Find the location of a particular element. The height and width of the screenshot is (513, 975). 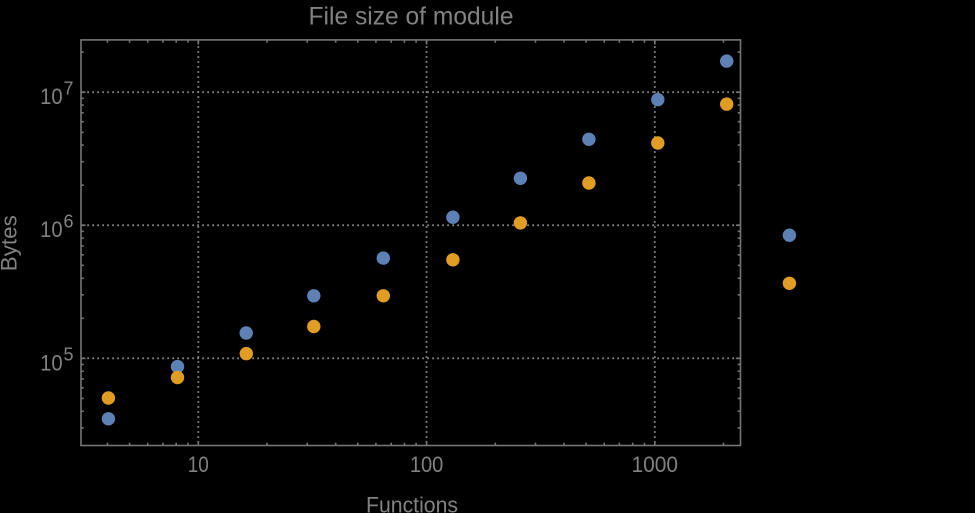

svg-text: 1000 is located at coordinates (655, 464).